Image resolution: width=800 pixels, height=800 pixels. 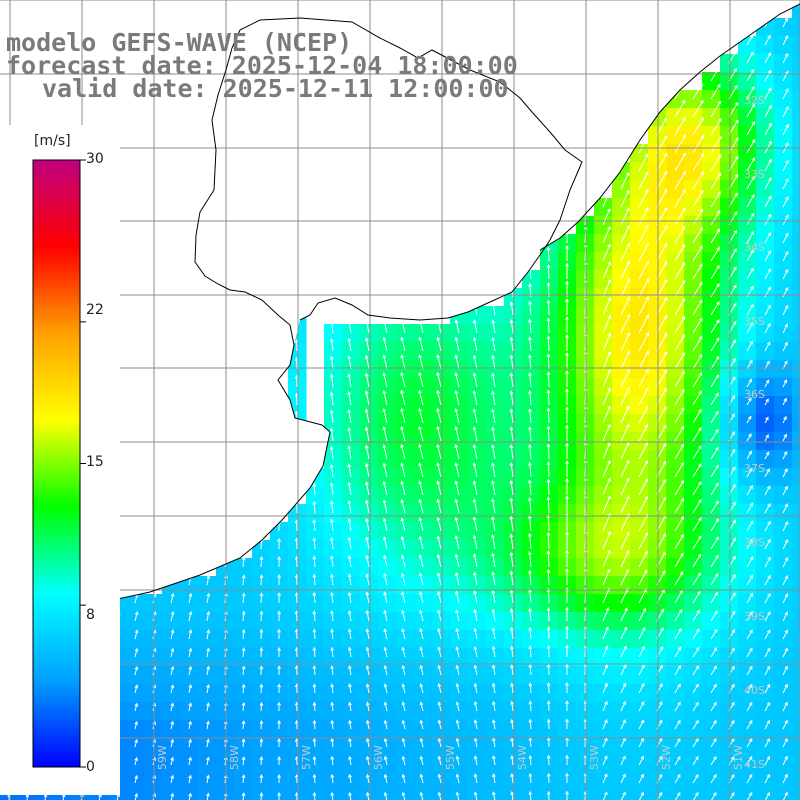 What do you see at coordinates (754, 542) in the screenshot?
I see `lat-label: 38S` at bounding box center [754, 542].